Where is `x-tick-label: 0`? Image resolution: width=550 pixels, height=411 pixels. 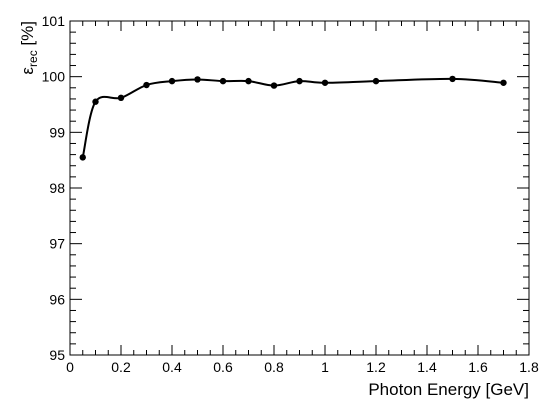 x-tick-label: 0 is located at coordinates (70, 367).